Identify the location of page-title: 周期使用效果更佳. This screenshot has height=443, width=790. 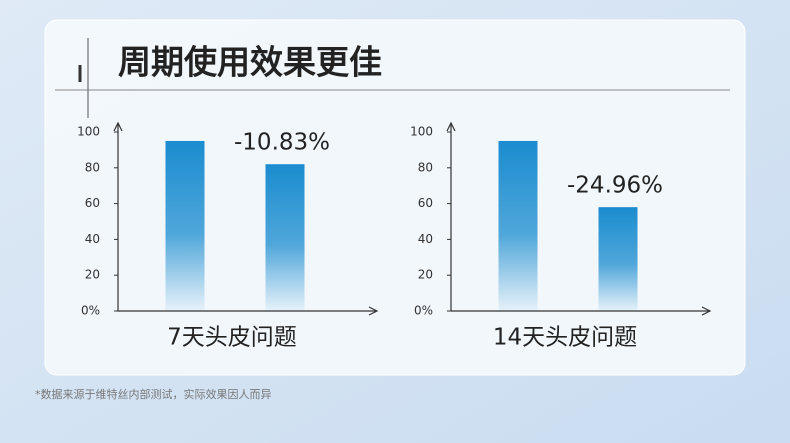
(250, 62).